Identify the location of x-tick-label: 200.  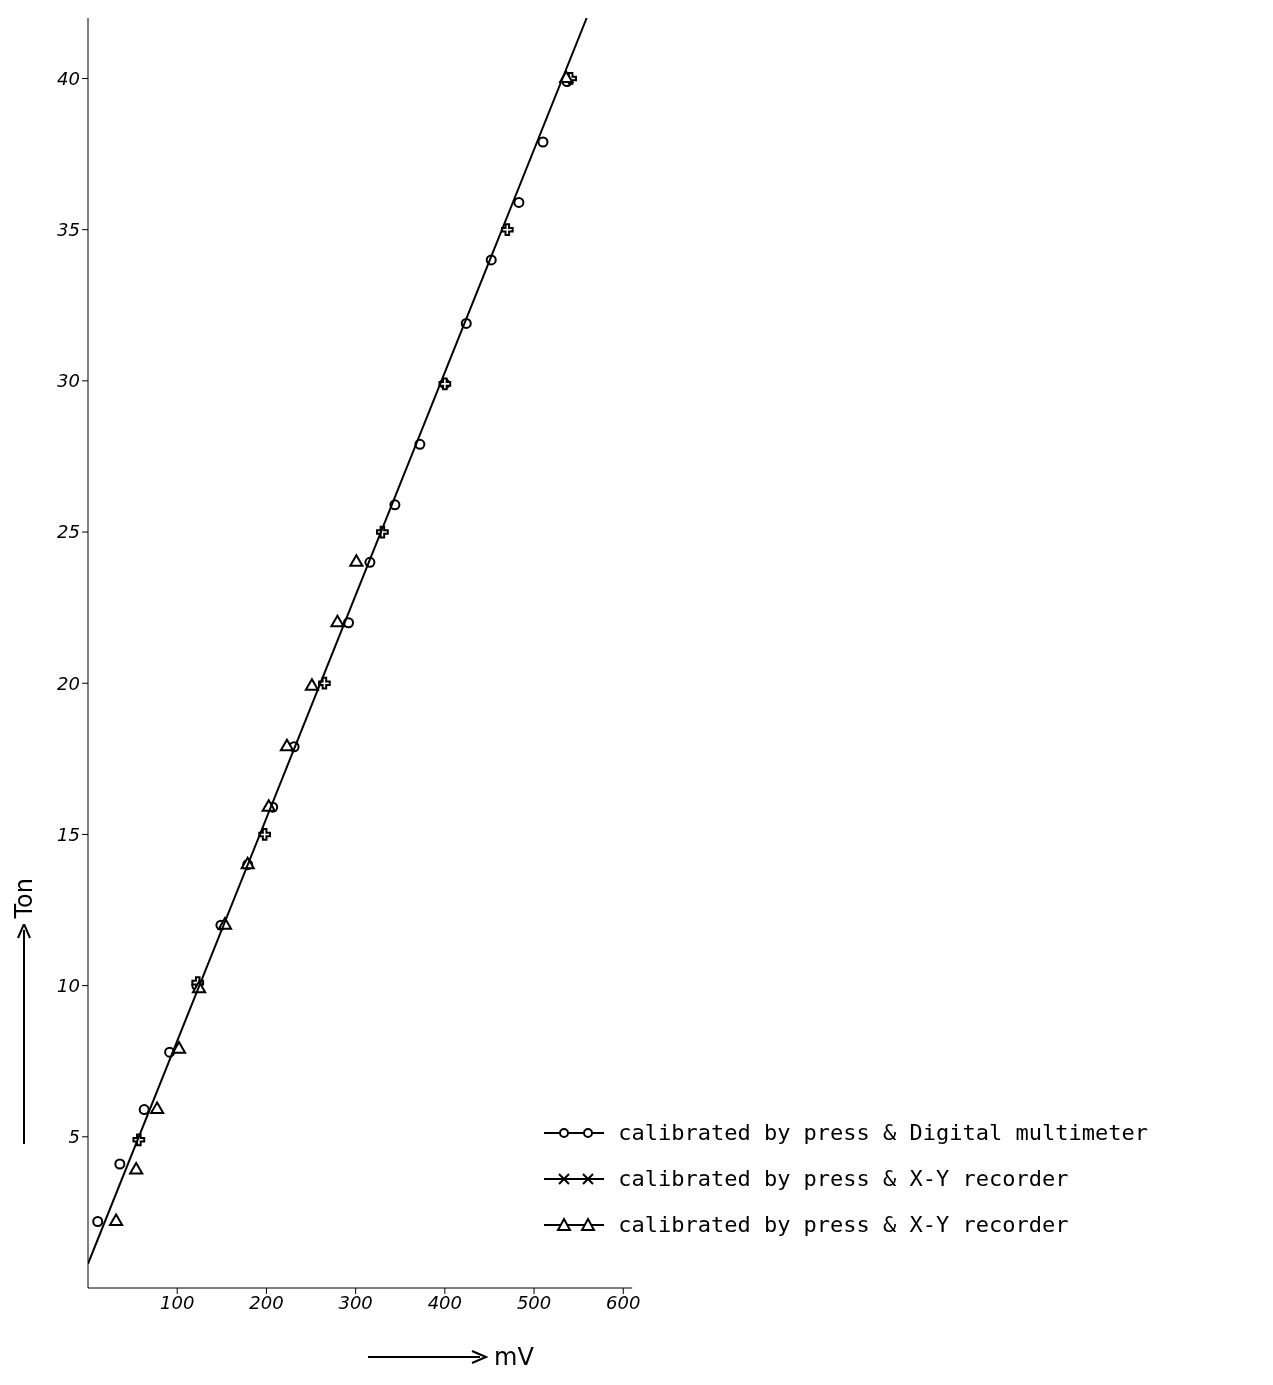
(266, 1302).